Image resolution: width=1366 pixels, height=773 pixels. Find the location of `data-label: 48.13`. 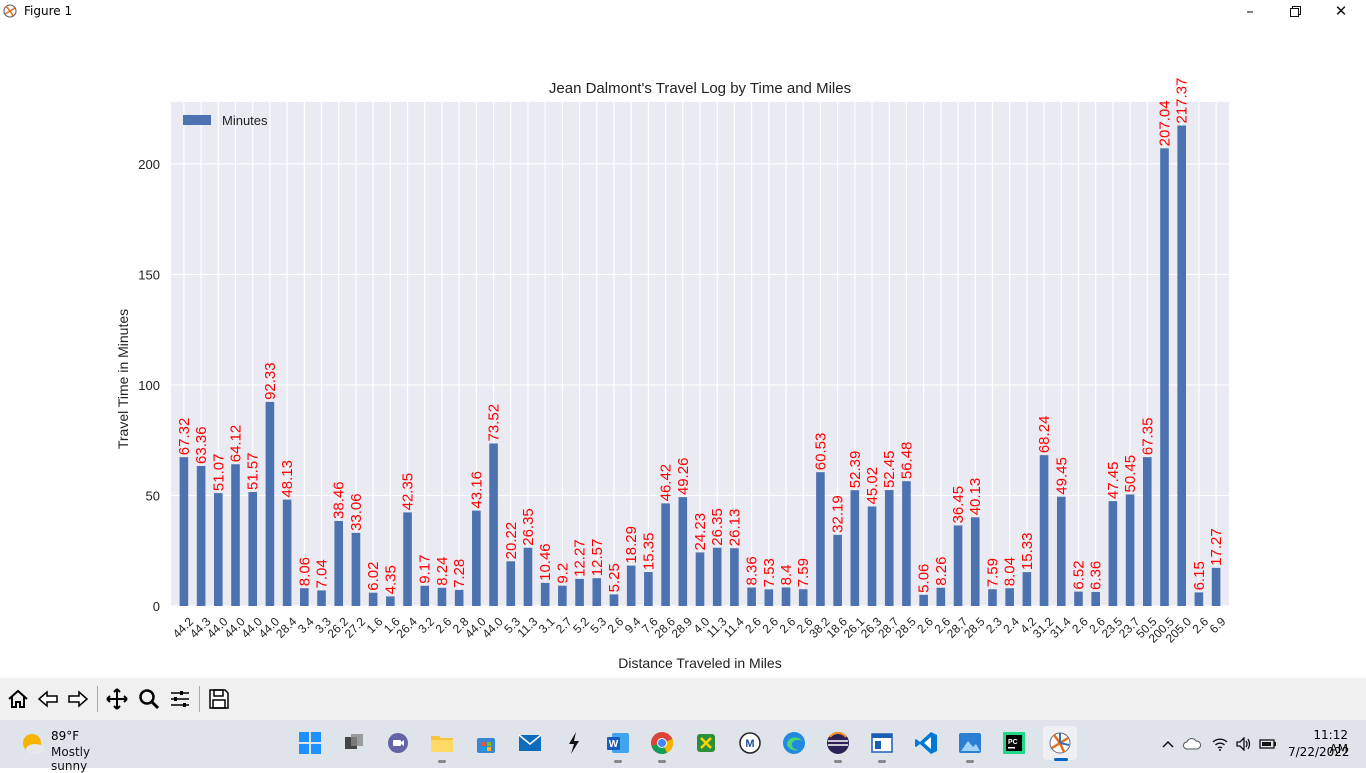

data-label: 48.13 is located at coordinates (287, 479).